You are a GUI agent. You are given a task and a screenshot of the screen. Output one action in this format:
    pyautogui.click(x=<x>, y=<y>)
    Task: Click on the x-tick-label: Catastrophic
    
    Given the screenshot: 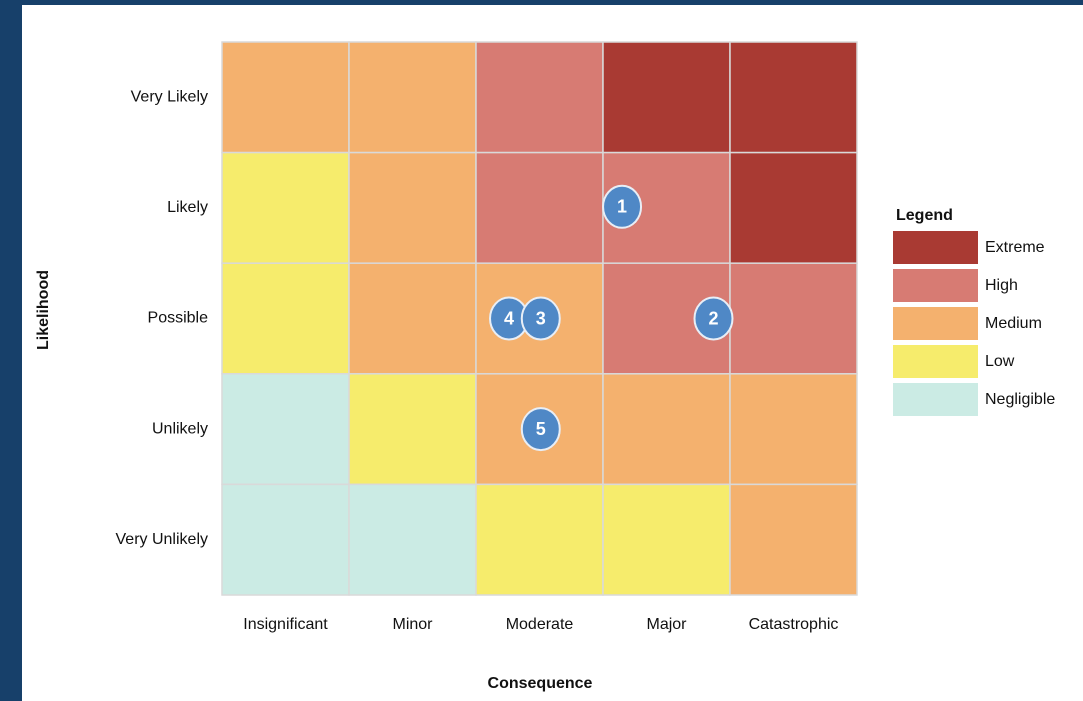 What is the action you would take?
    pyautogui.click(x=794, y=624)
    